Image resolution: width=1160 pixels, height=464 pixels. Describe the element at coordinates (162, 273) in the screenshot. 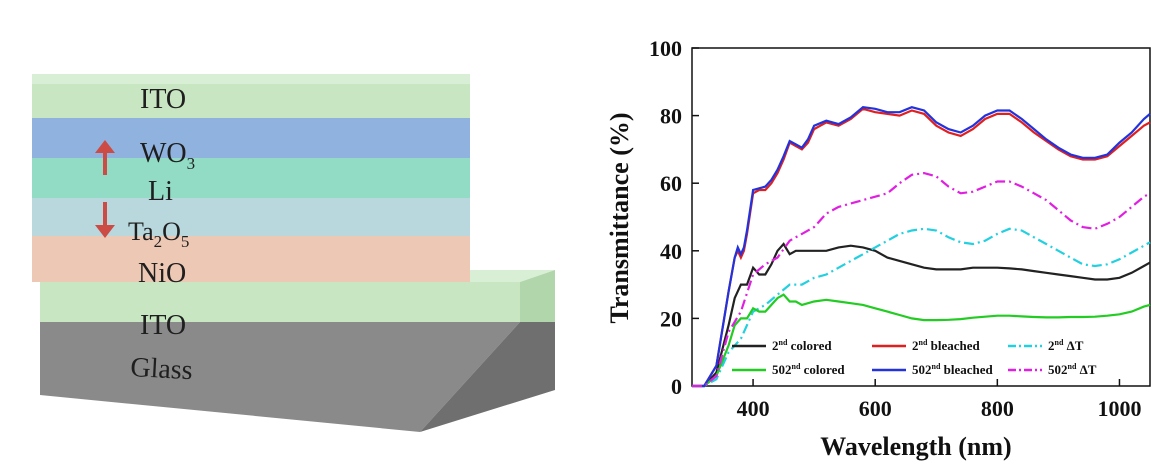

I see `layer-label-nio: NiO` at that location.